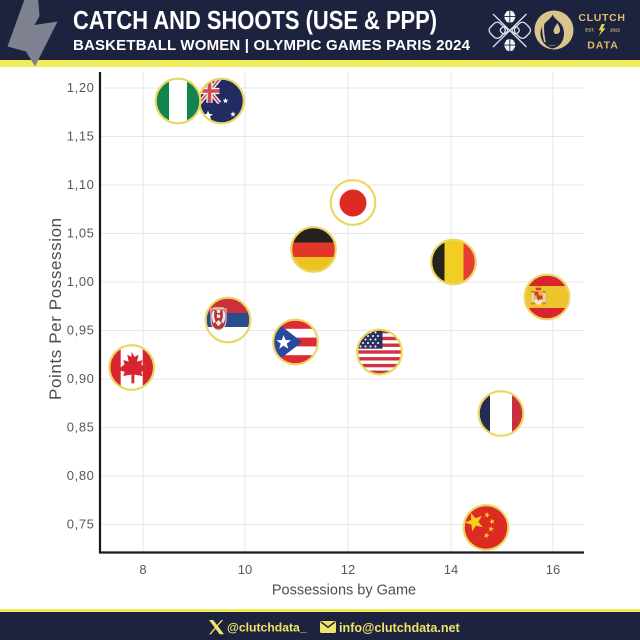 The width and height of the screenshot is (640, 640). I want to click on svg-text: 10, so click(245, 569).